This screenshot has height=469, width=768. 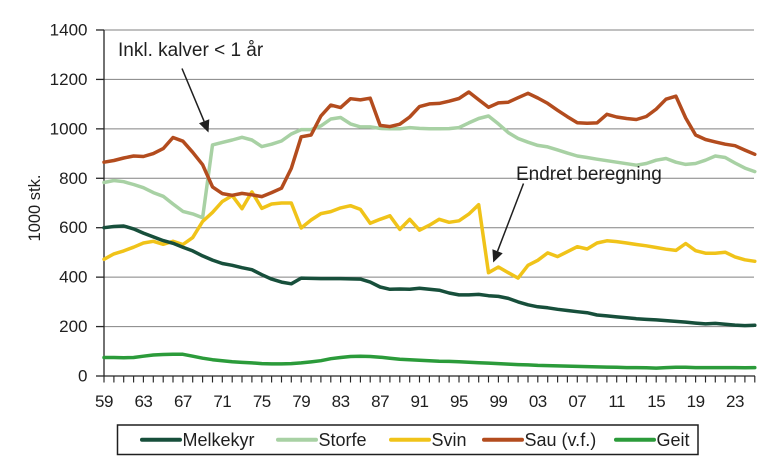 I want to click on svg-text: 1400, so click(x=69, y=30).